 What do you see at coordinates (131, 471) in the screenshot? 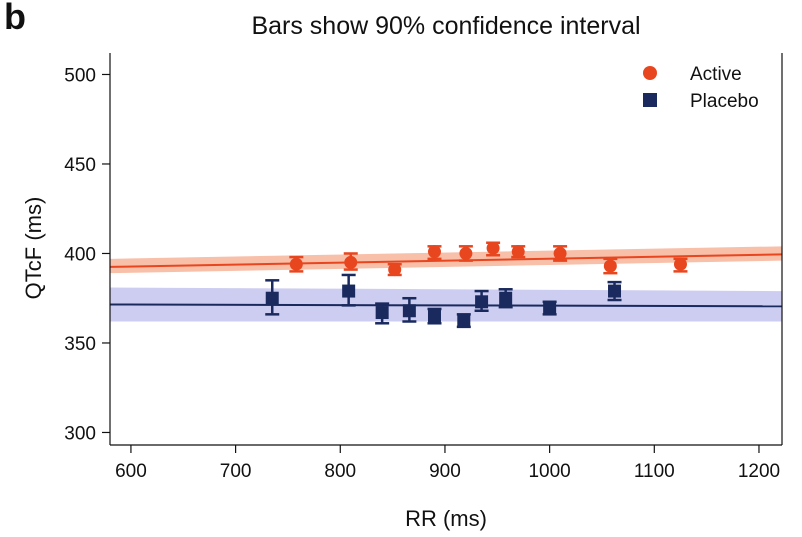
I see `x-tick-label: 600` at bounding box center [131, 471].